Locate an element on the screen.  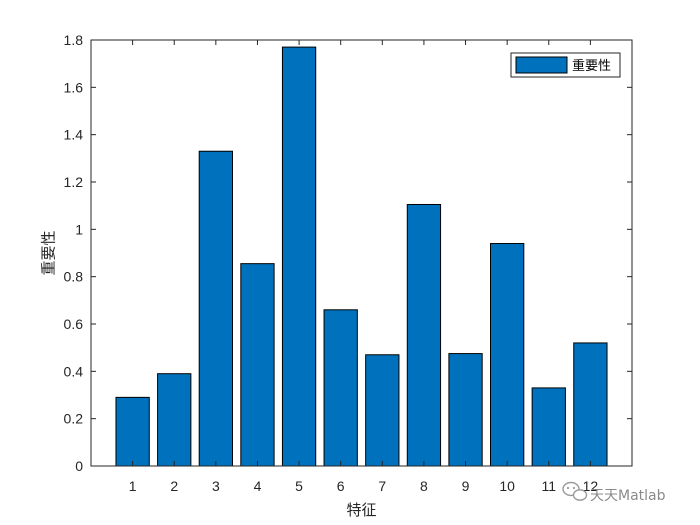
legend-label: 重要性 is located at coordinates (591, 66).